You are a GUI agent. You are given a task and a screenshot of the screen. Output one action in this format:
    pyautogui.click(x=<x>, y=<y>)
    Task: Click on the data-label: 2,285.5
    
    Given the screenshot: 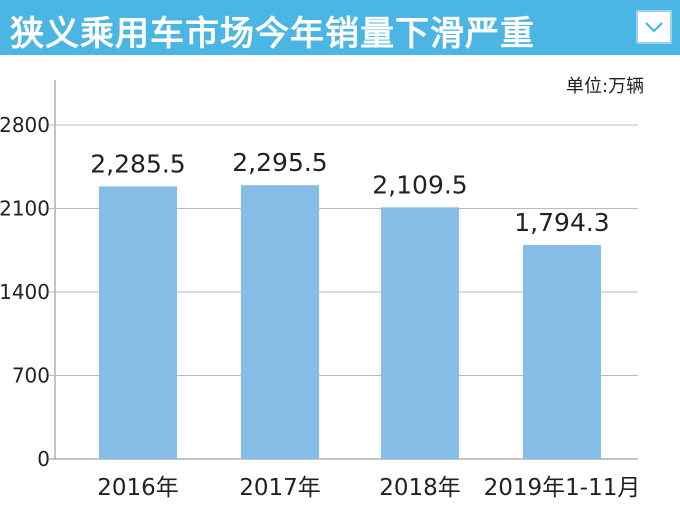 What is the action you would take?
    pyautogui.click(x=137, y=163)
    